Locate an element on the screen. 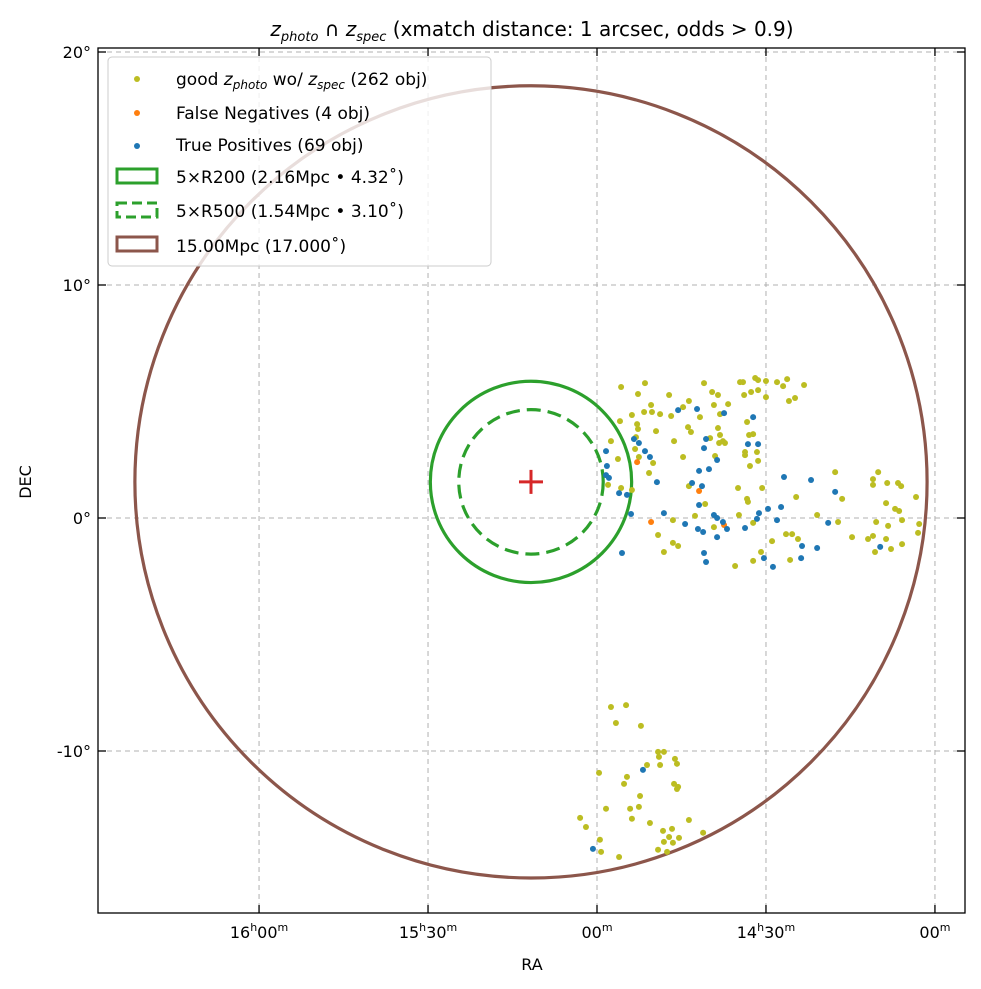  circle-5xr500 is located at coordinates (531, 482).